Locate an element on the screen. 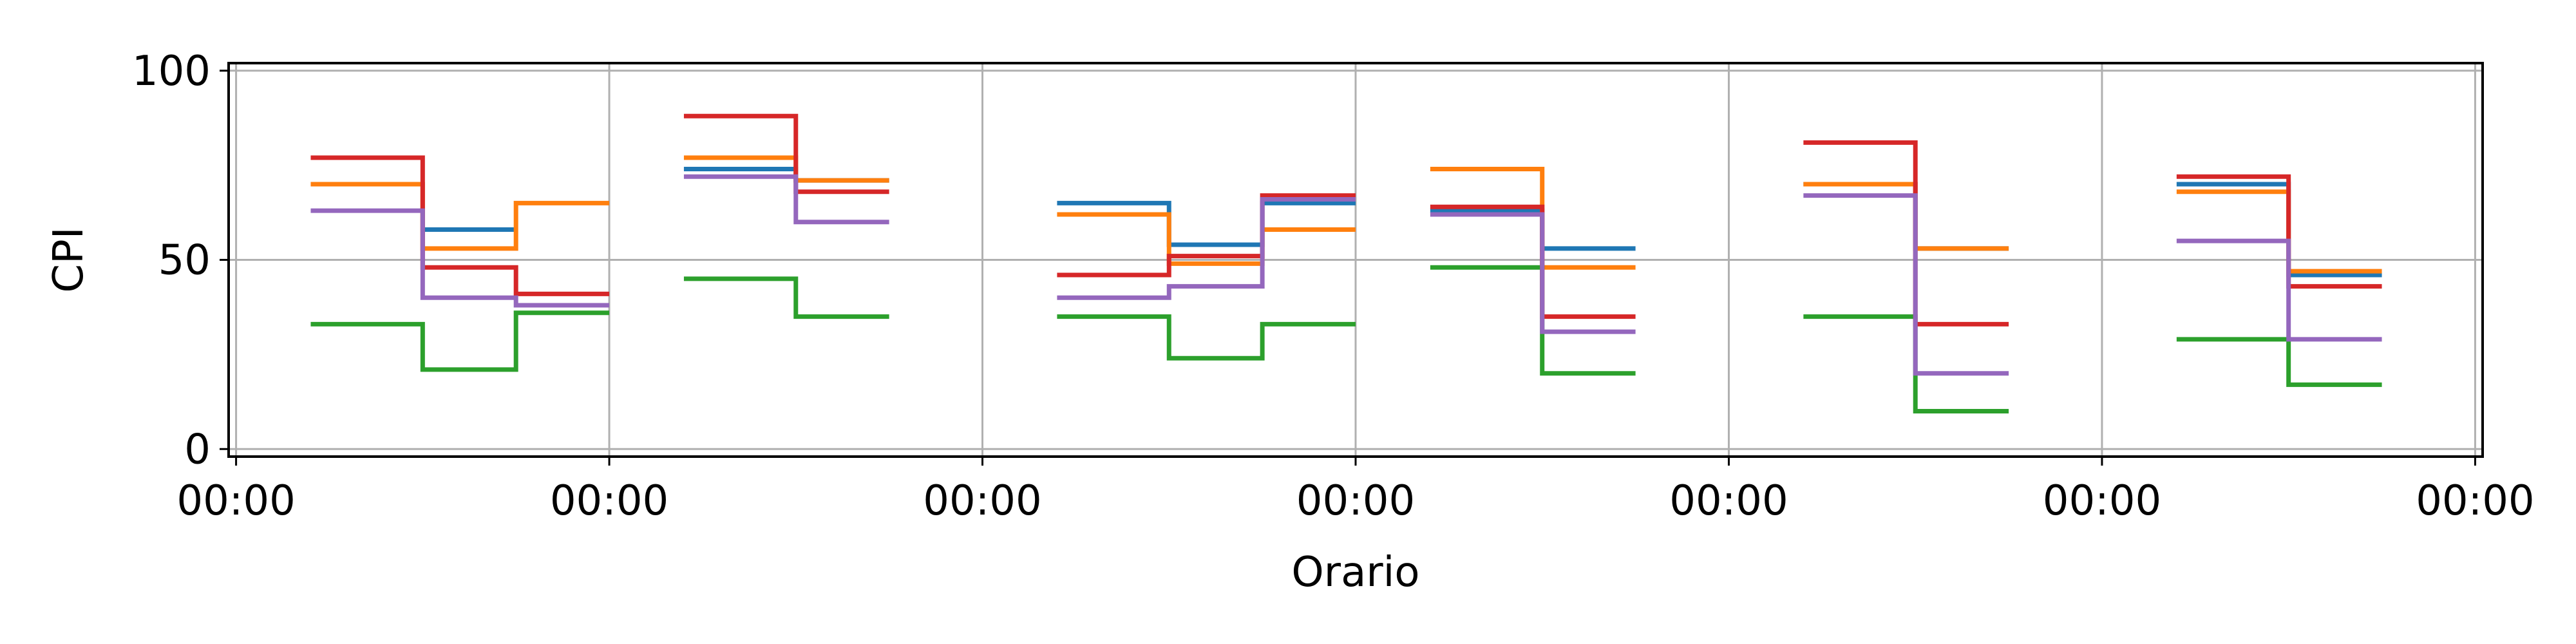 The width and height of the screenshot is (2576, 644). y-tick-label: 50 is located at coordinates (184, 261).